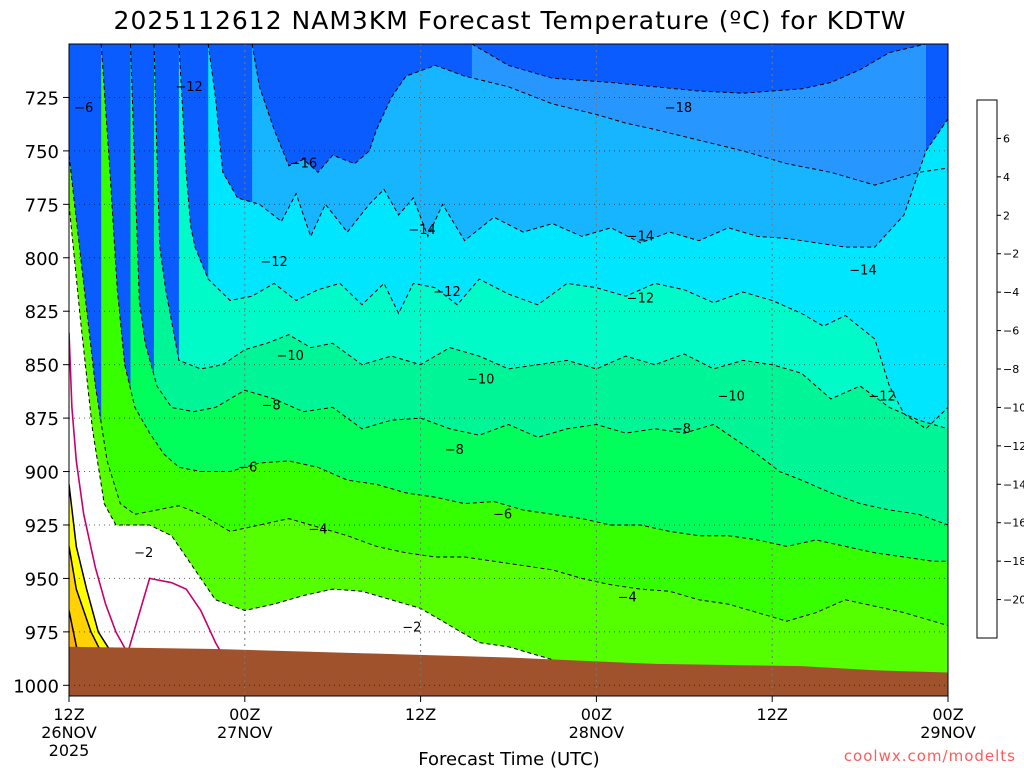 The width and height of the screenshot is (1024, 768). Describe the element at coordinates (42, 633) in the screenshot. I see `y-tick-label: 975` at that location.